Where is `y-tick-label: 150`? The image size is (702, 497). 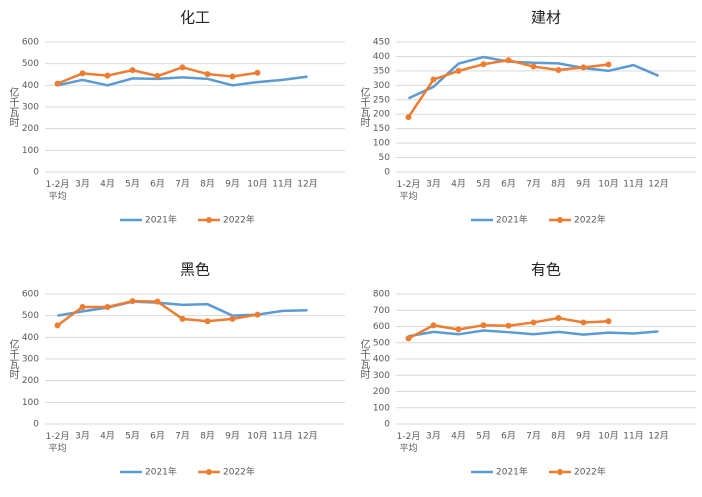 y-tick-label: 150 is located at coordinates (381, 129).